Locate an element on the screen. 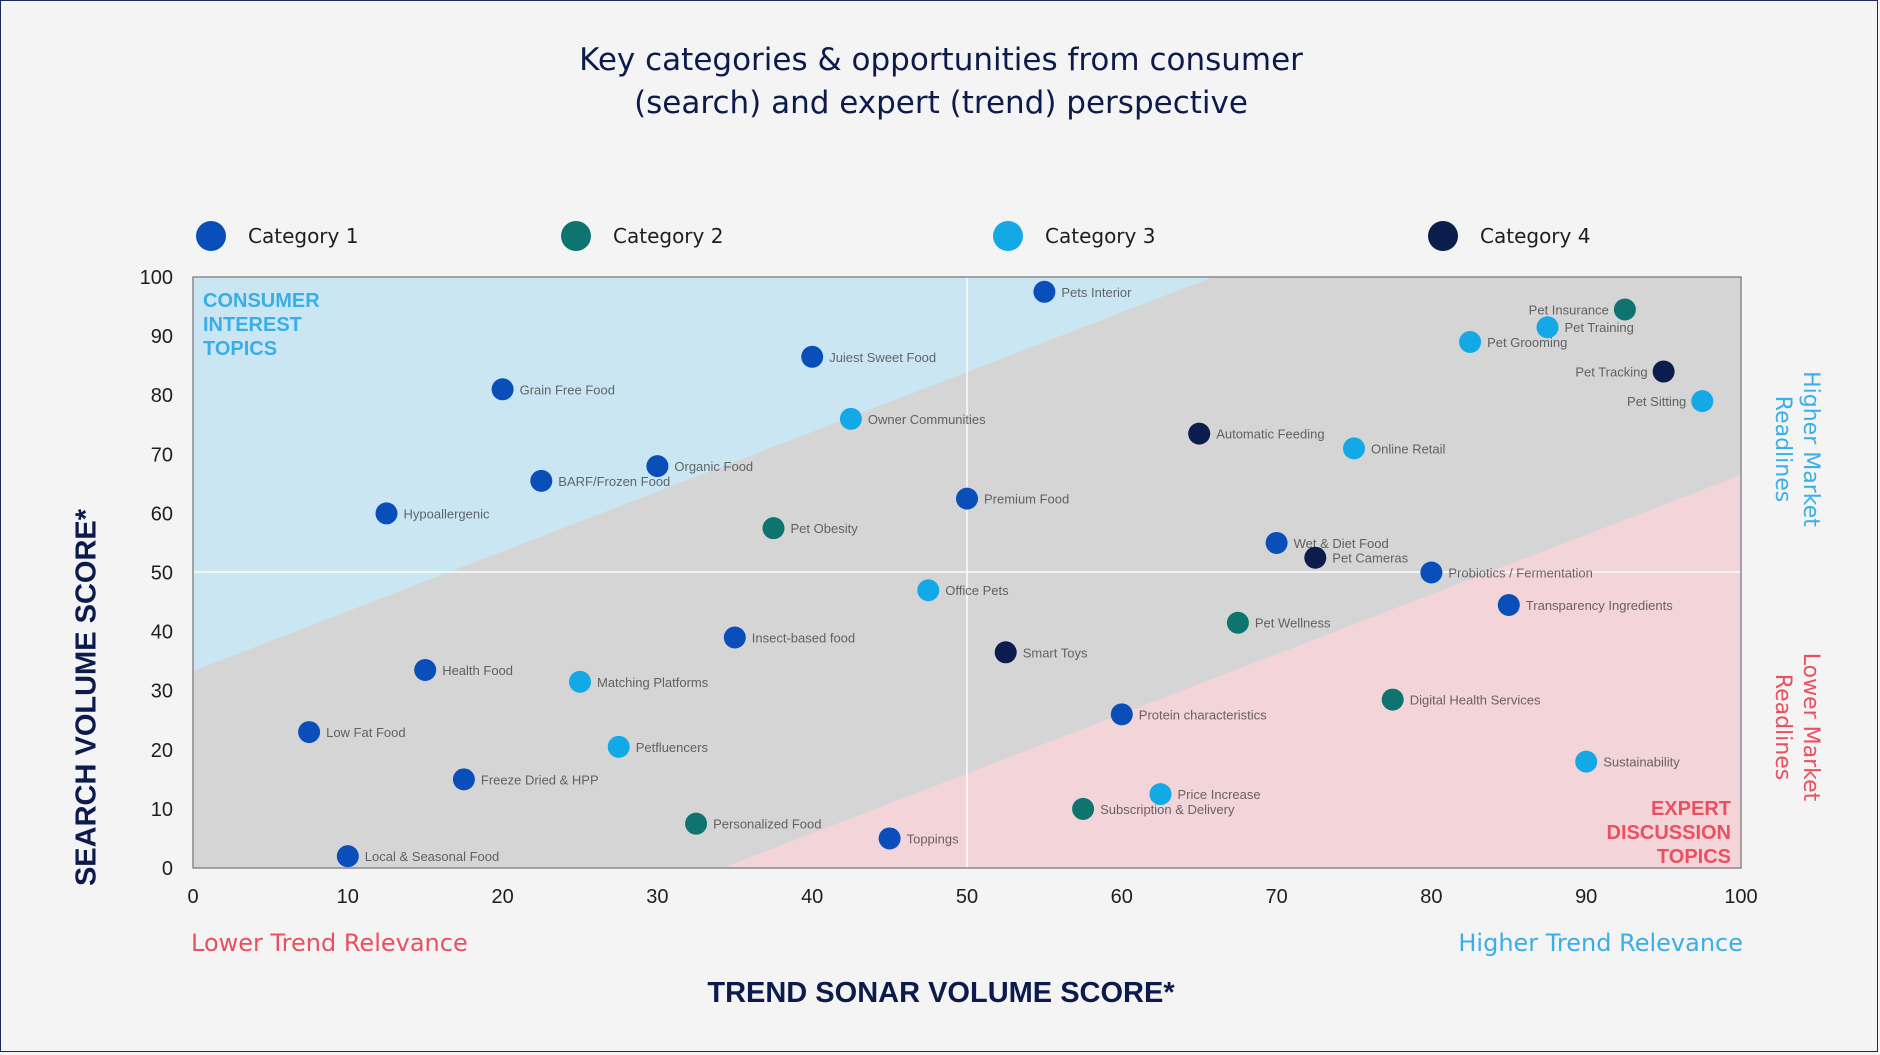  data-point-label: Juiest Sweet Food is located at coordinates (882, 357).